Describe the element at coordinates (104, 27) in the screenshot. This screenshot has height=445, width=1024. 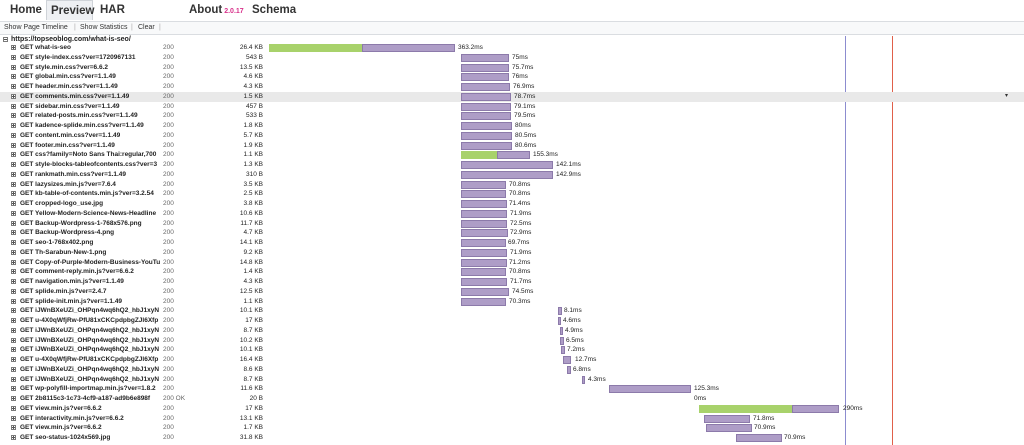
I see `show-statistics-link: Show Statistics` at that location.